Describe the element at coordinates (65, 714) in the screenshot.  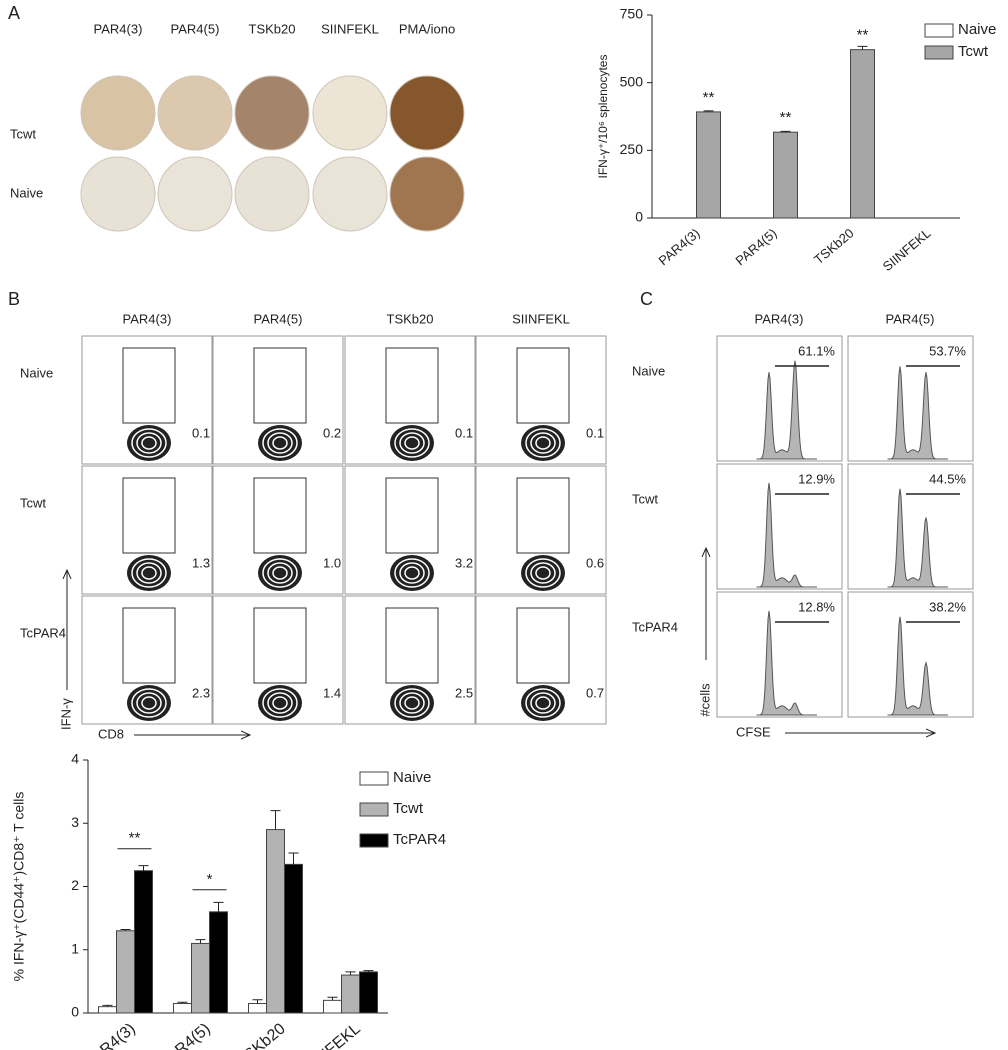
I see `axis-label: IFN-γ` at that location.